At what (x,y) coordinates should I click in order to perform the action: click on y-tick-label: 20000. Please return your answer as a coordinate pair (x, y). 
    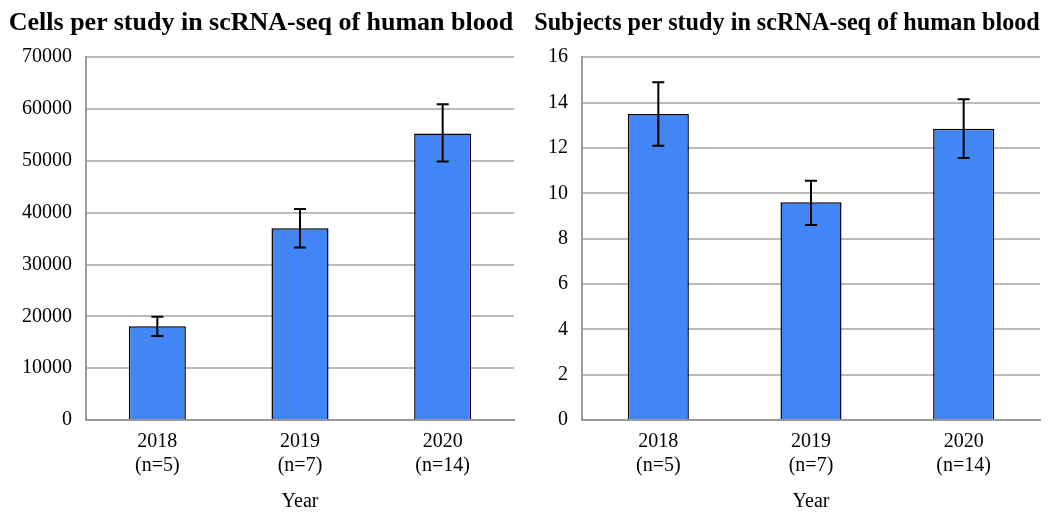
    Looking at the image, I should click on (47, 314).